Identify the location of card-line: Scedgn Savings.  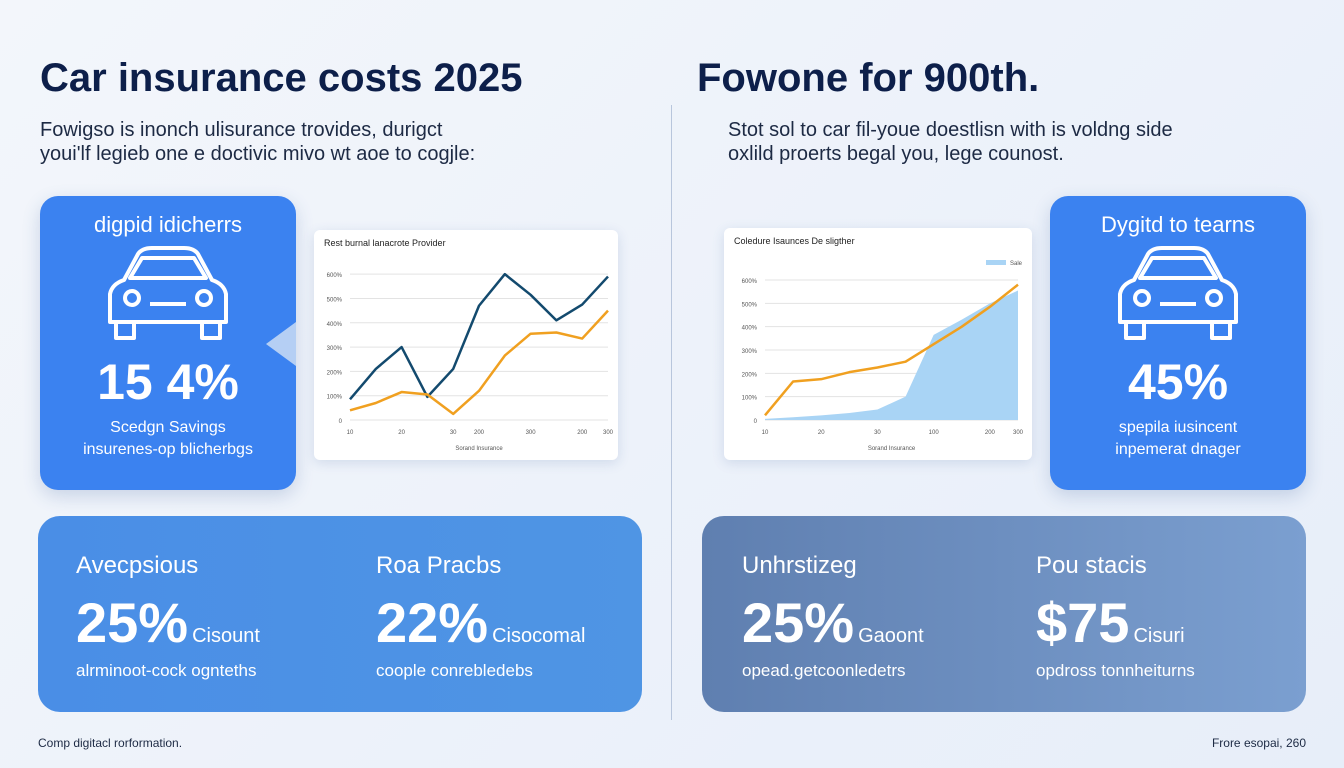
(168, 427).